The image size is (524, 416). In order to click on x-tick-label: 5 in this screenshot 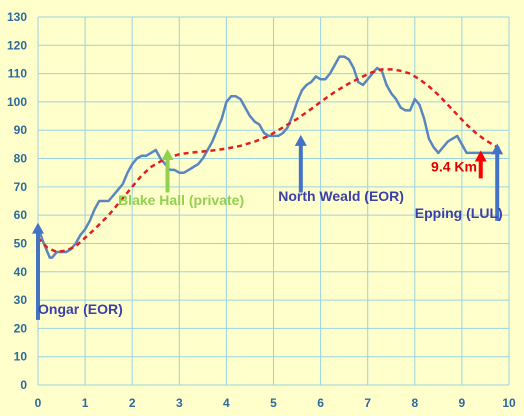, I will do `click(273, 403)`.